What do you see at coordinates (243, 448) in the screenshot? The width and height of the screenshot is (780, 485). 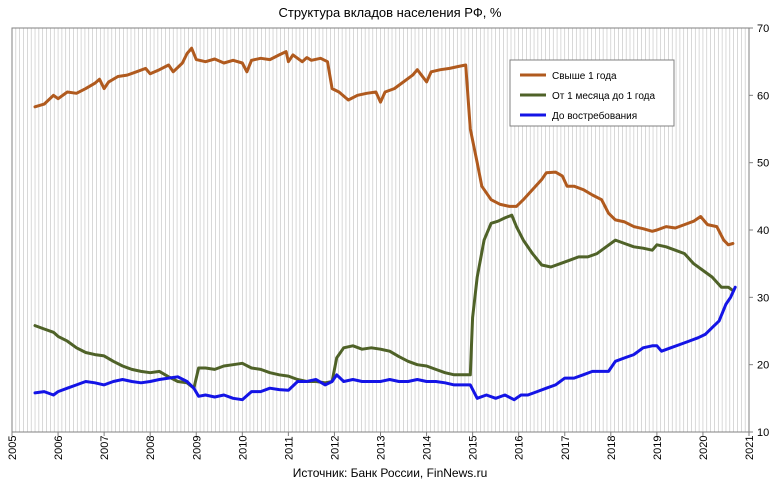 I see `x-tick-label: 2010` at bounding box center [243, 448].